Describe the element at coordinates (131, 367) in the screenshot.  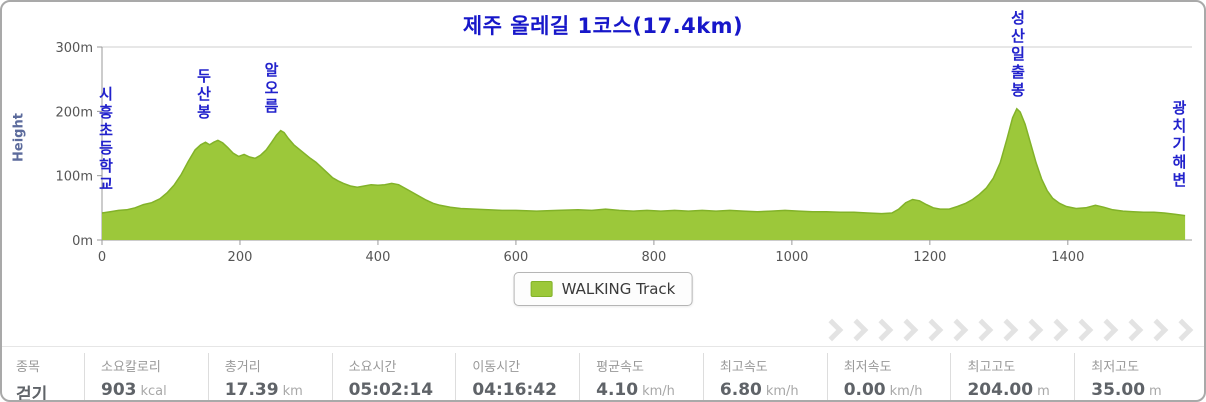
I see `stat-label: 소요칼로리` at that location.